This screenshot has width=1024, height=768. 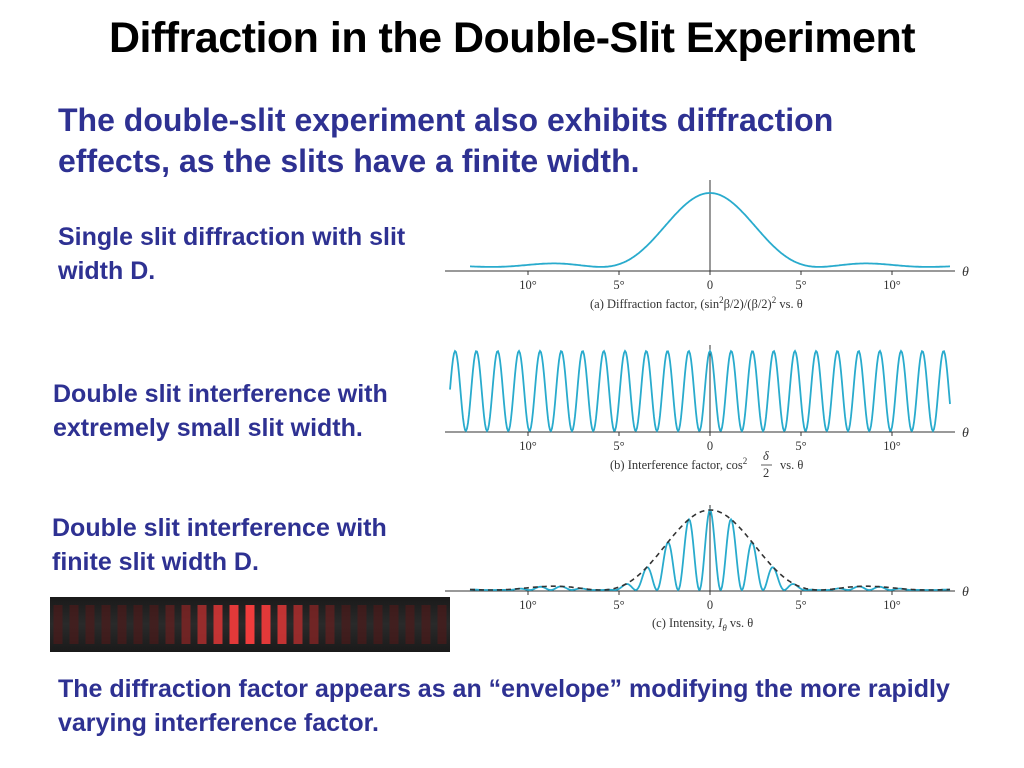 I want to click on tick-label-a-3: 5°, so click(x=800, y=285).